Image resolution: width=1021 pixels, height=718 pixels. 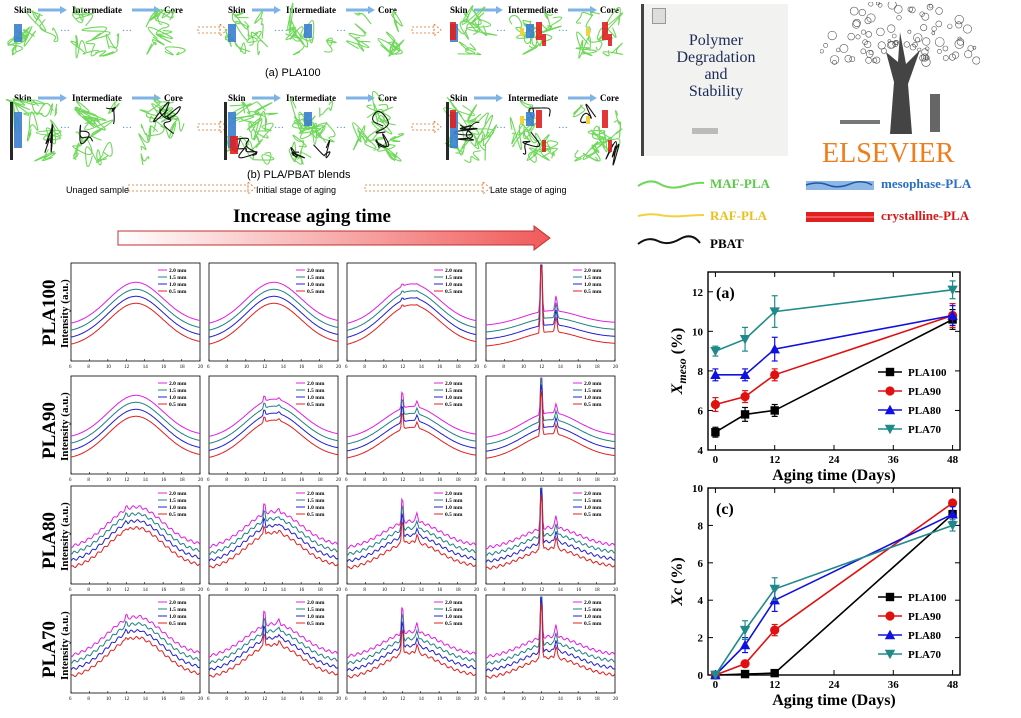 What do you see at coordinates (669, 240) in the screenshot?
I see `legend-pbat-swatch` at bounding box center [669, 240].